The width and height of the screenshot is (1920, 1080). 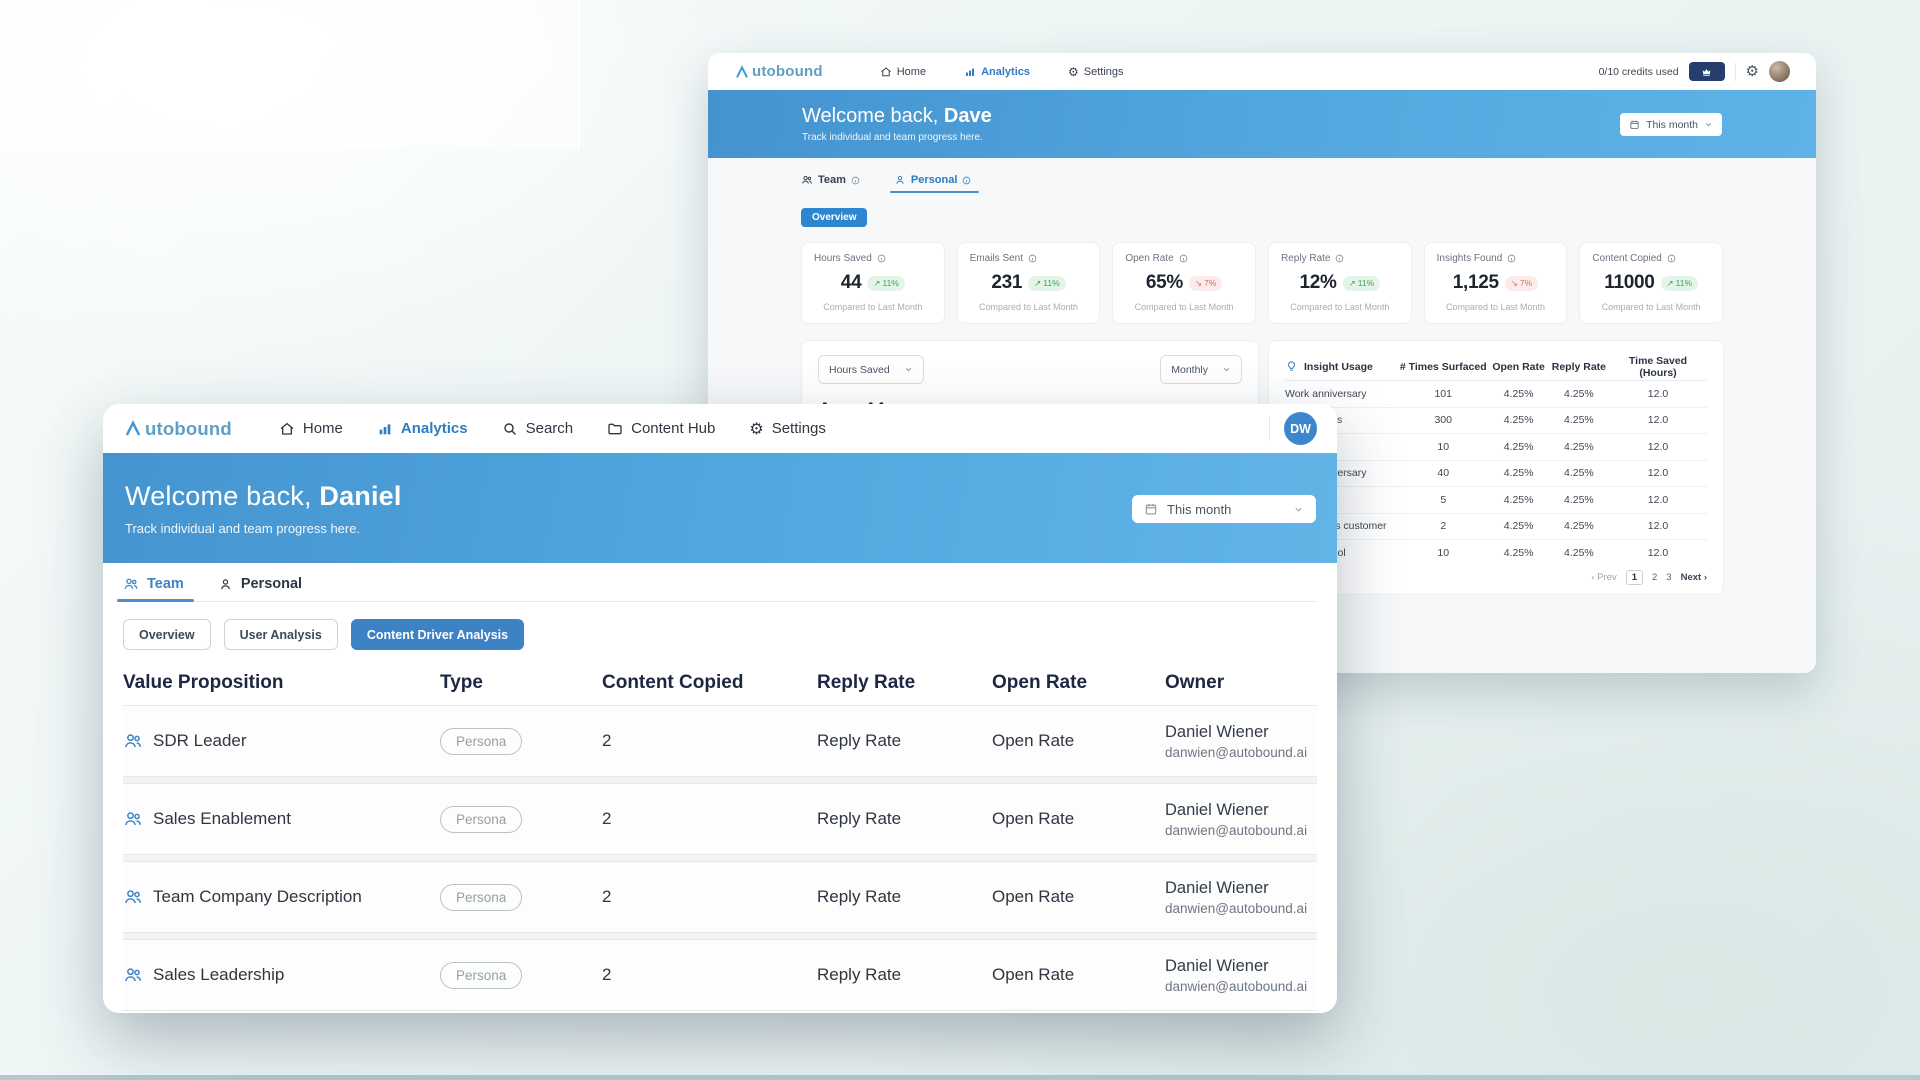 I want to click on stat-value: 12%, so click(x=1318, y=282).